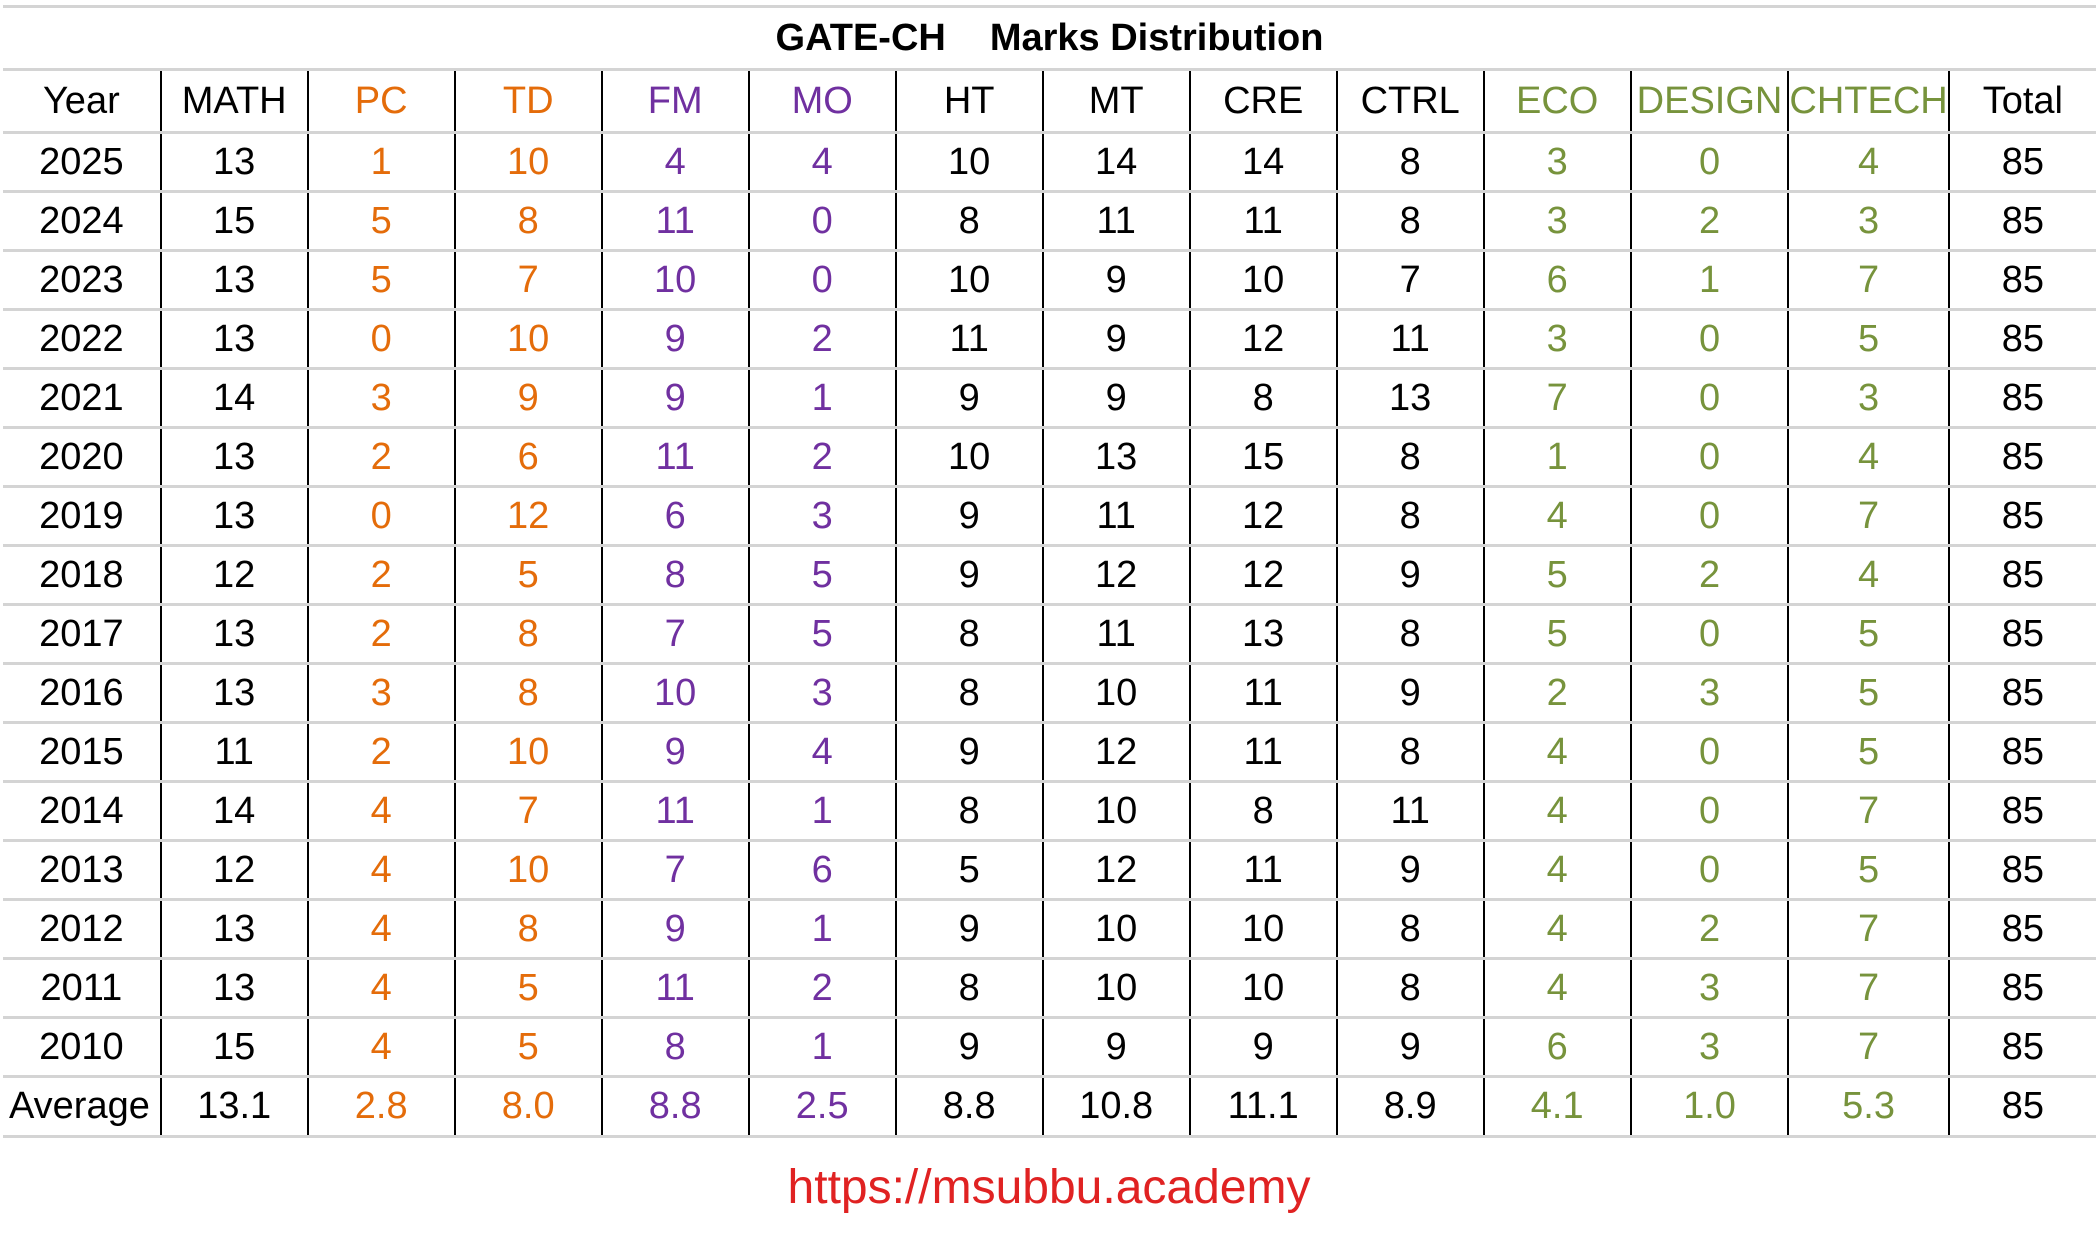 The height and width of the screenshot is (1234, 2098). Describe the element at coordinates (528, 516) in the screenshot. I see `table-cell-td: 12` at that location.